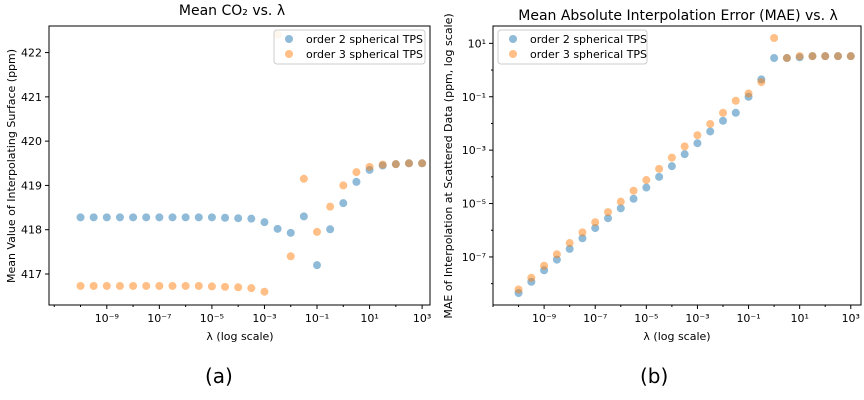  I want to click on a-y-tick-label: 420, so click(31, 141).